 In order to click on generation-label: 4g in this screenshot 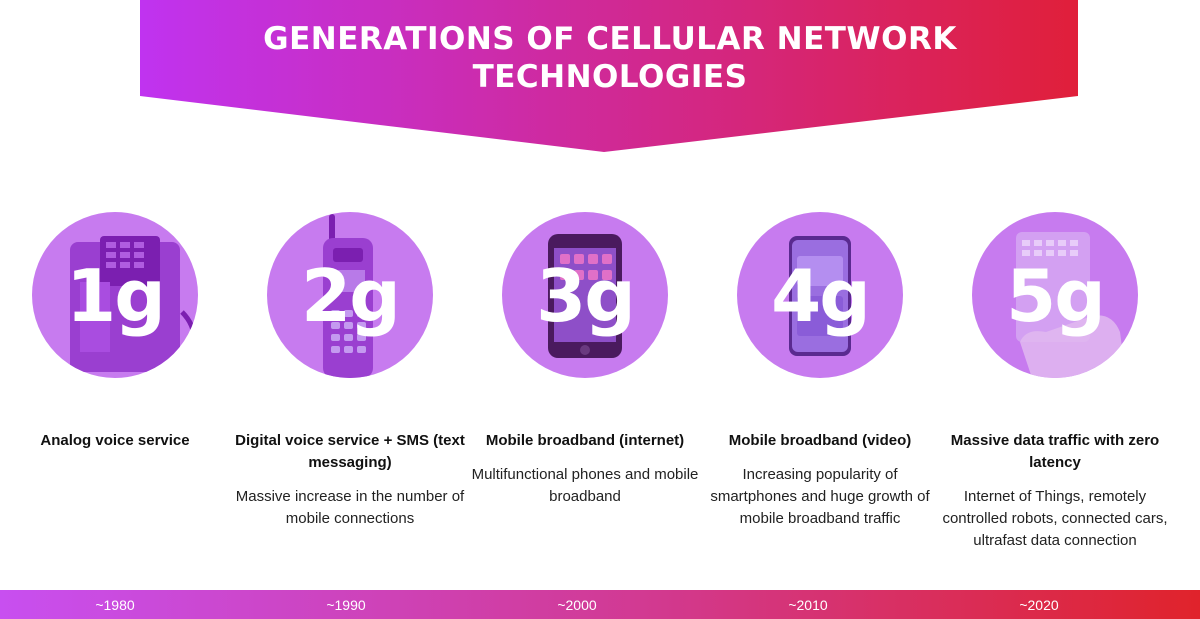, I will do `click(821, 296)`.